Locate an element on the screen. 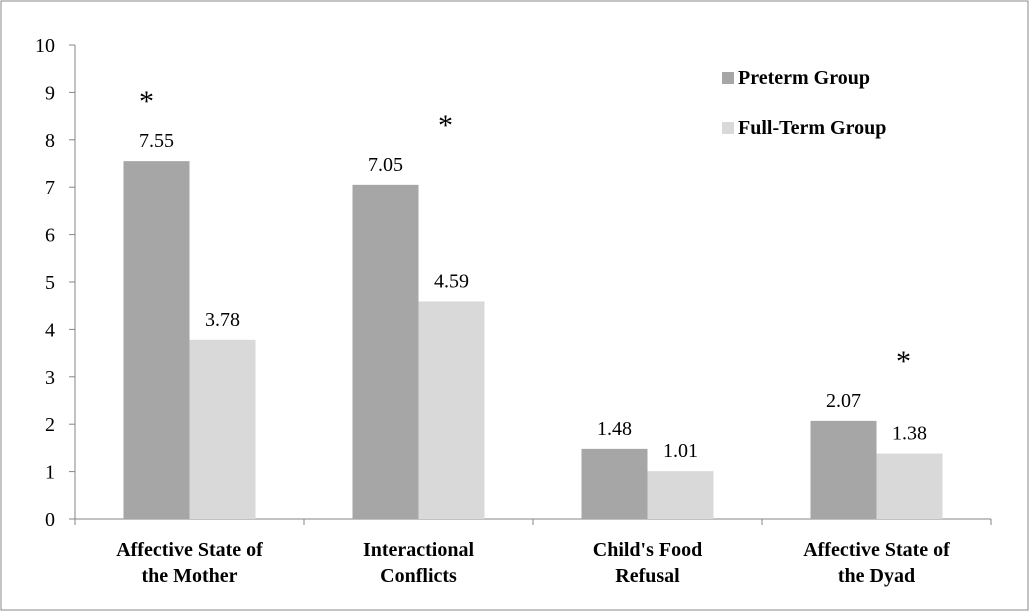  y-tick-label: 8 is located at coordinates (50, 141).